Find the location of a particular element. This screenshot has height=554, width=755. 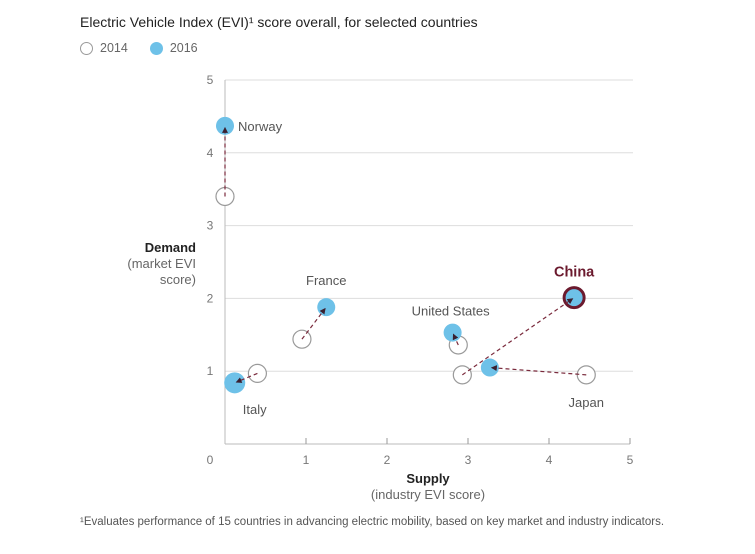

open-circle-icon is located at coordinates (86, 48).